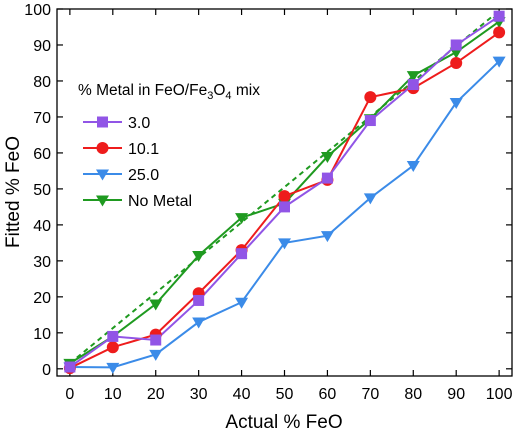 The width and height of the screenshot is (520, 440). Describe the element at coordinates (69, 394) in the screenshot. I see `x-tick-label: 0` at that location.